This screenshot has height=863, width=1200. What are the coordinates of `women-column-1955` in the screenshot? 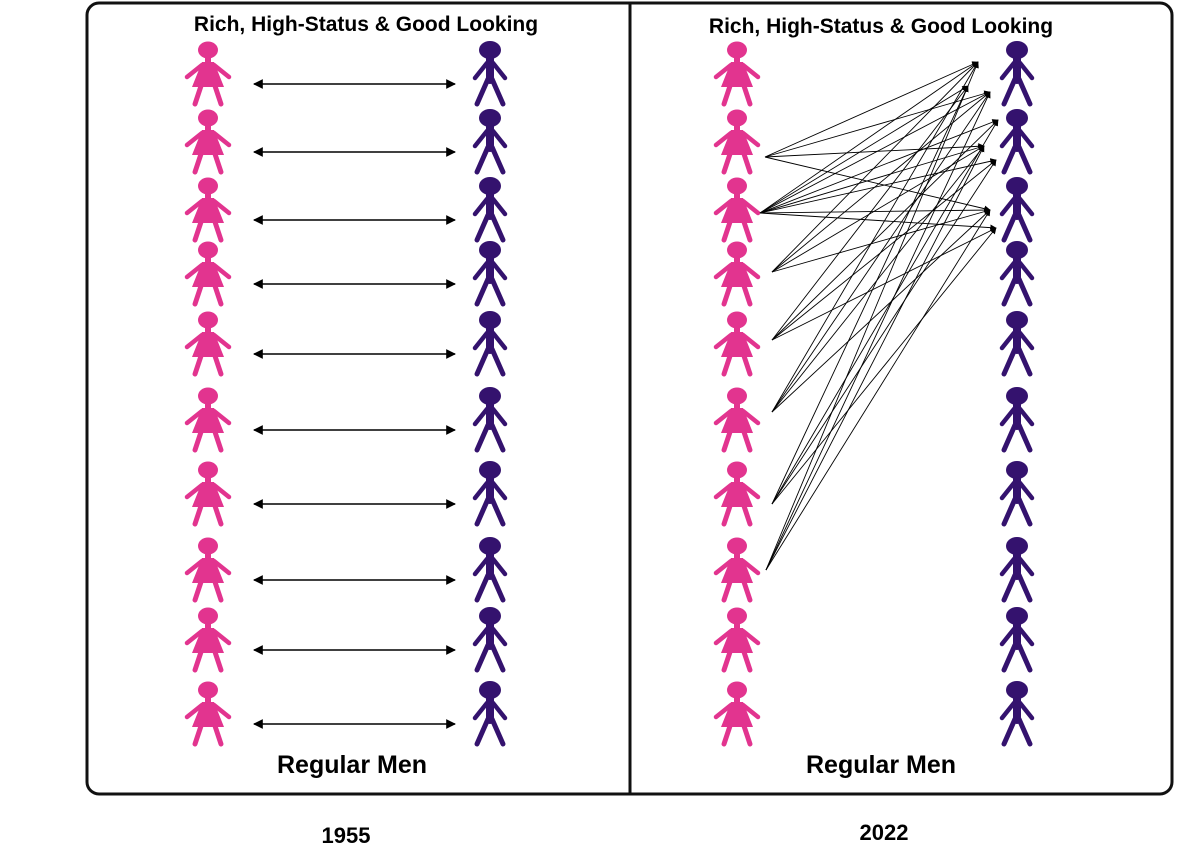 It's located at (208, 394).